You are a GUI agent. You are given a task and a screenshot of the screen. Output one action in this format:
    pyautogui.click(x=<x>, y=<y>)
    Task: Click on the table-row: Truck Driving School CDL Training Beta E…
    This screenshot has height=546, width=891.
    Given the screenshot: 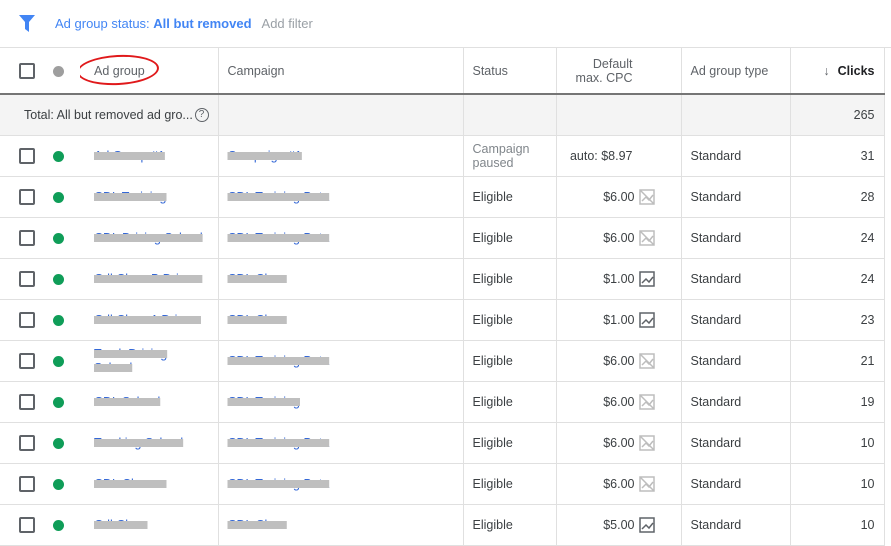 What is the action you would take?
    pyautogui.click(x=442, y=361)
    